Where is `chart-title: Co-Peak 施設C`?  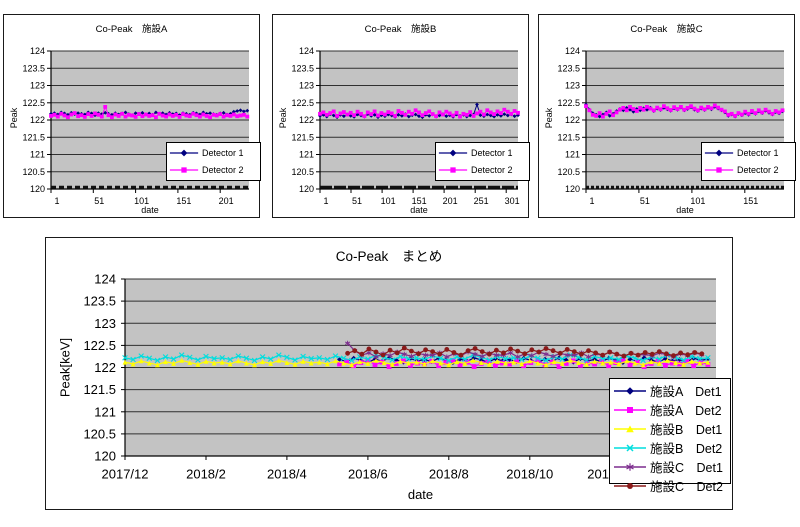 chart-title: Co-Peak 施設C is located at coordinates (666, 29).